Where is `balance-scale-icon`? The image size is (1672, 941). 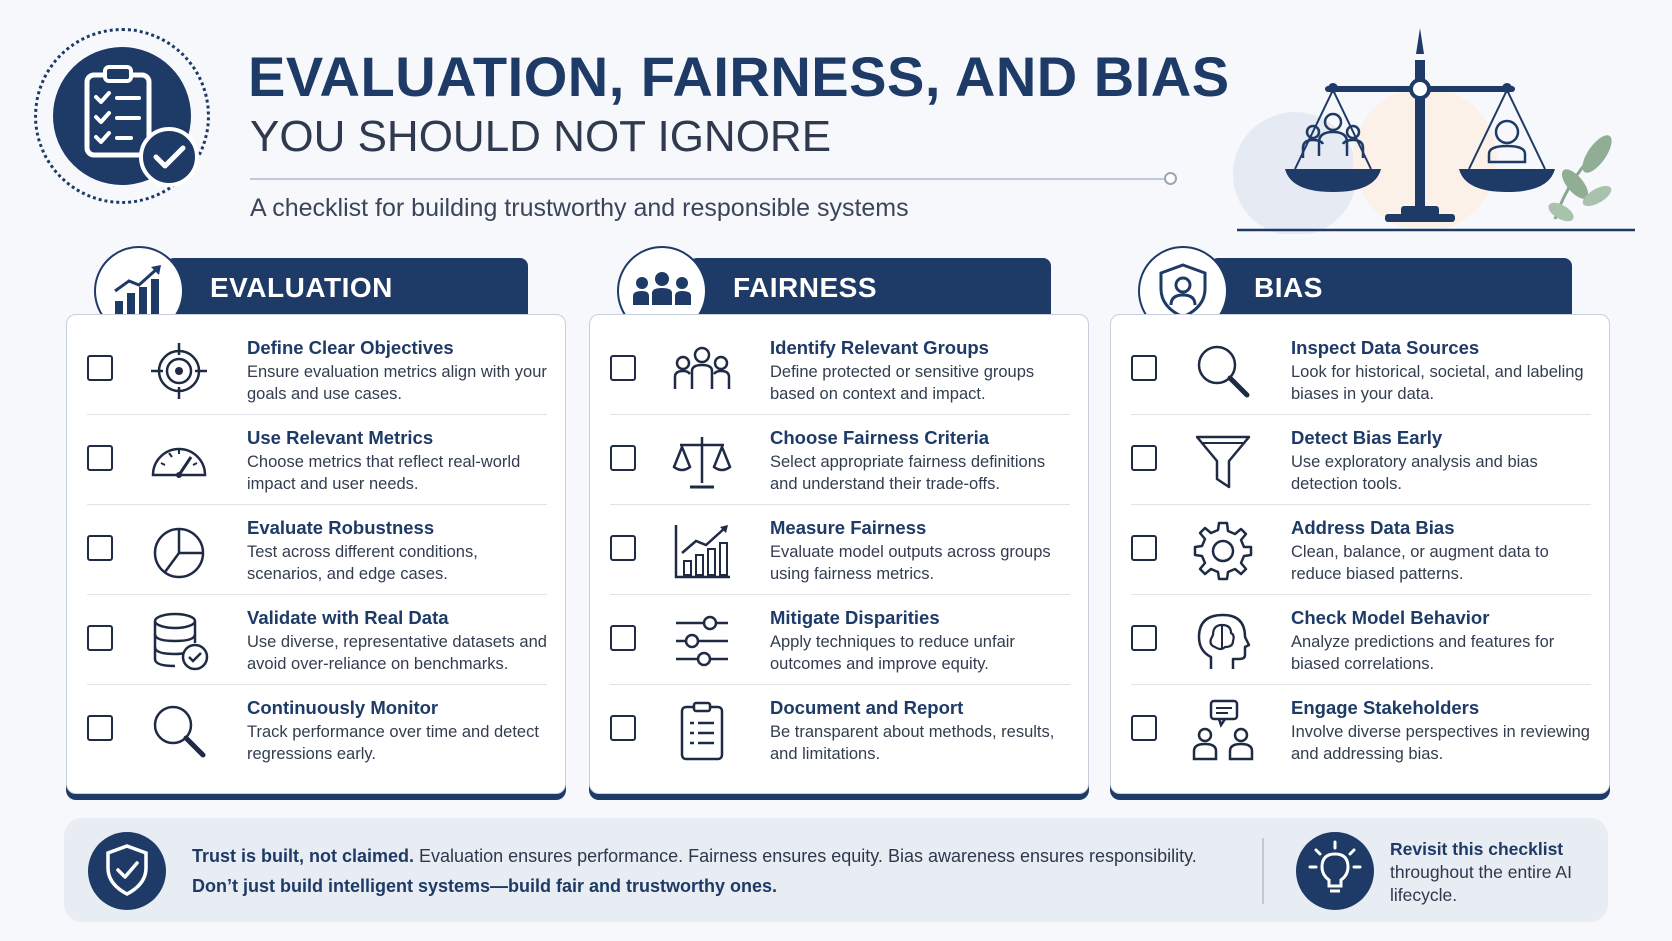 balance-scale-icon is located at coordinates (1434, 131).